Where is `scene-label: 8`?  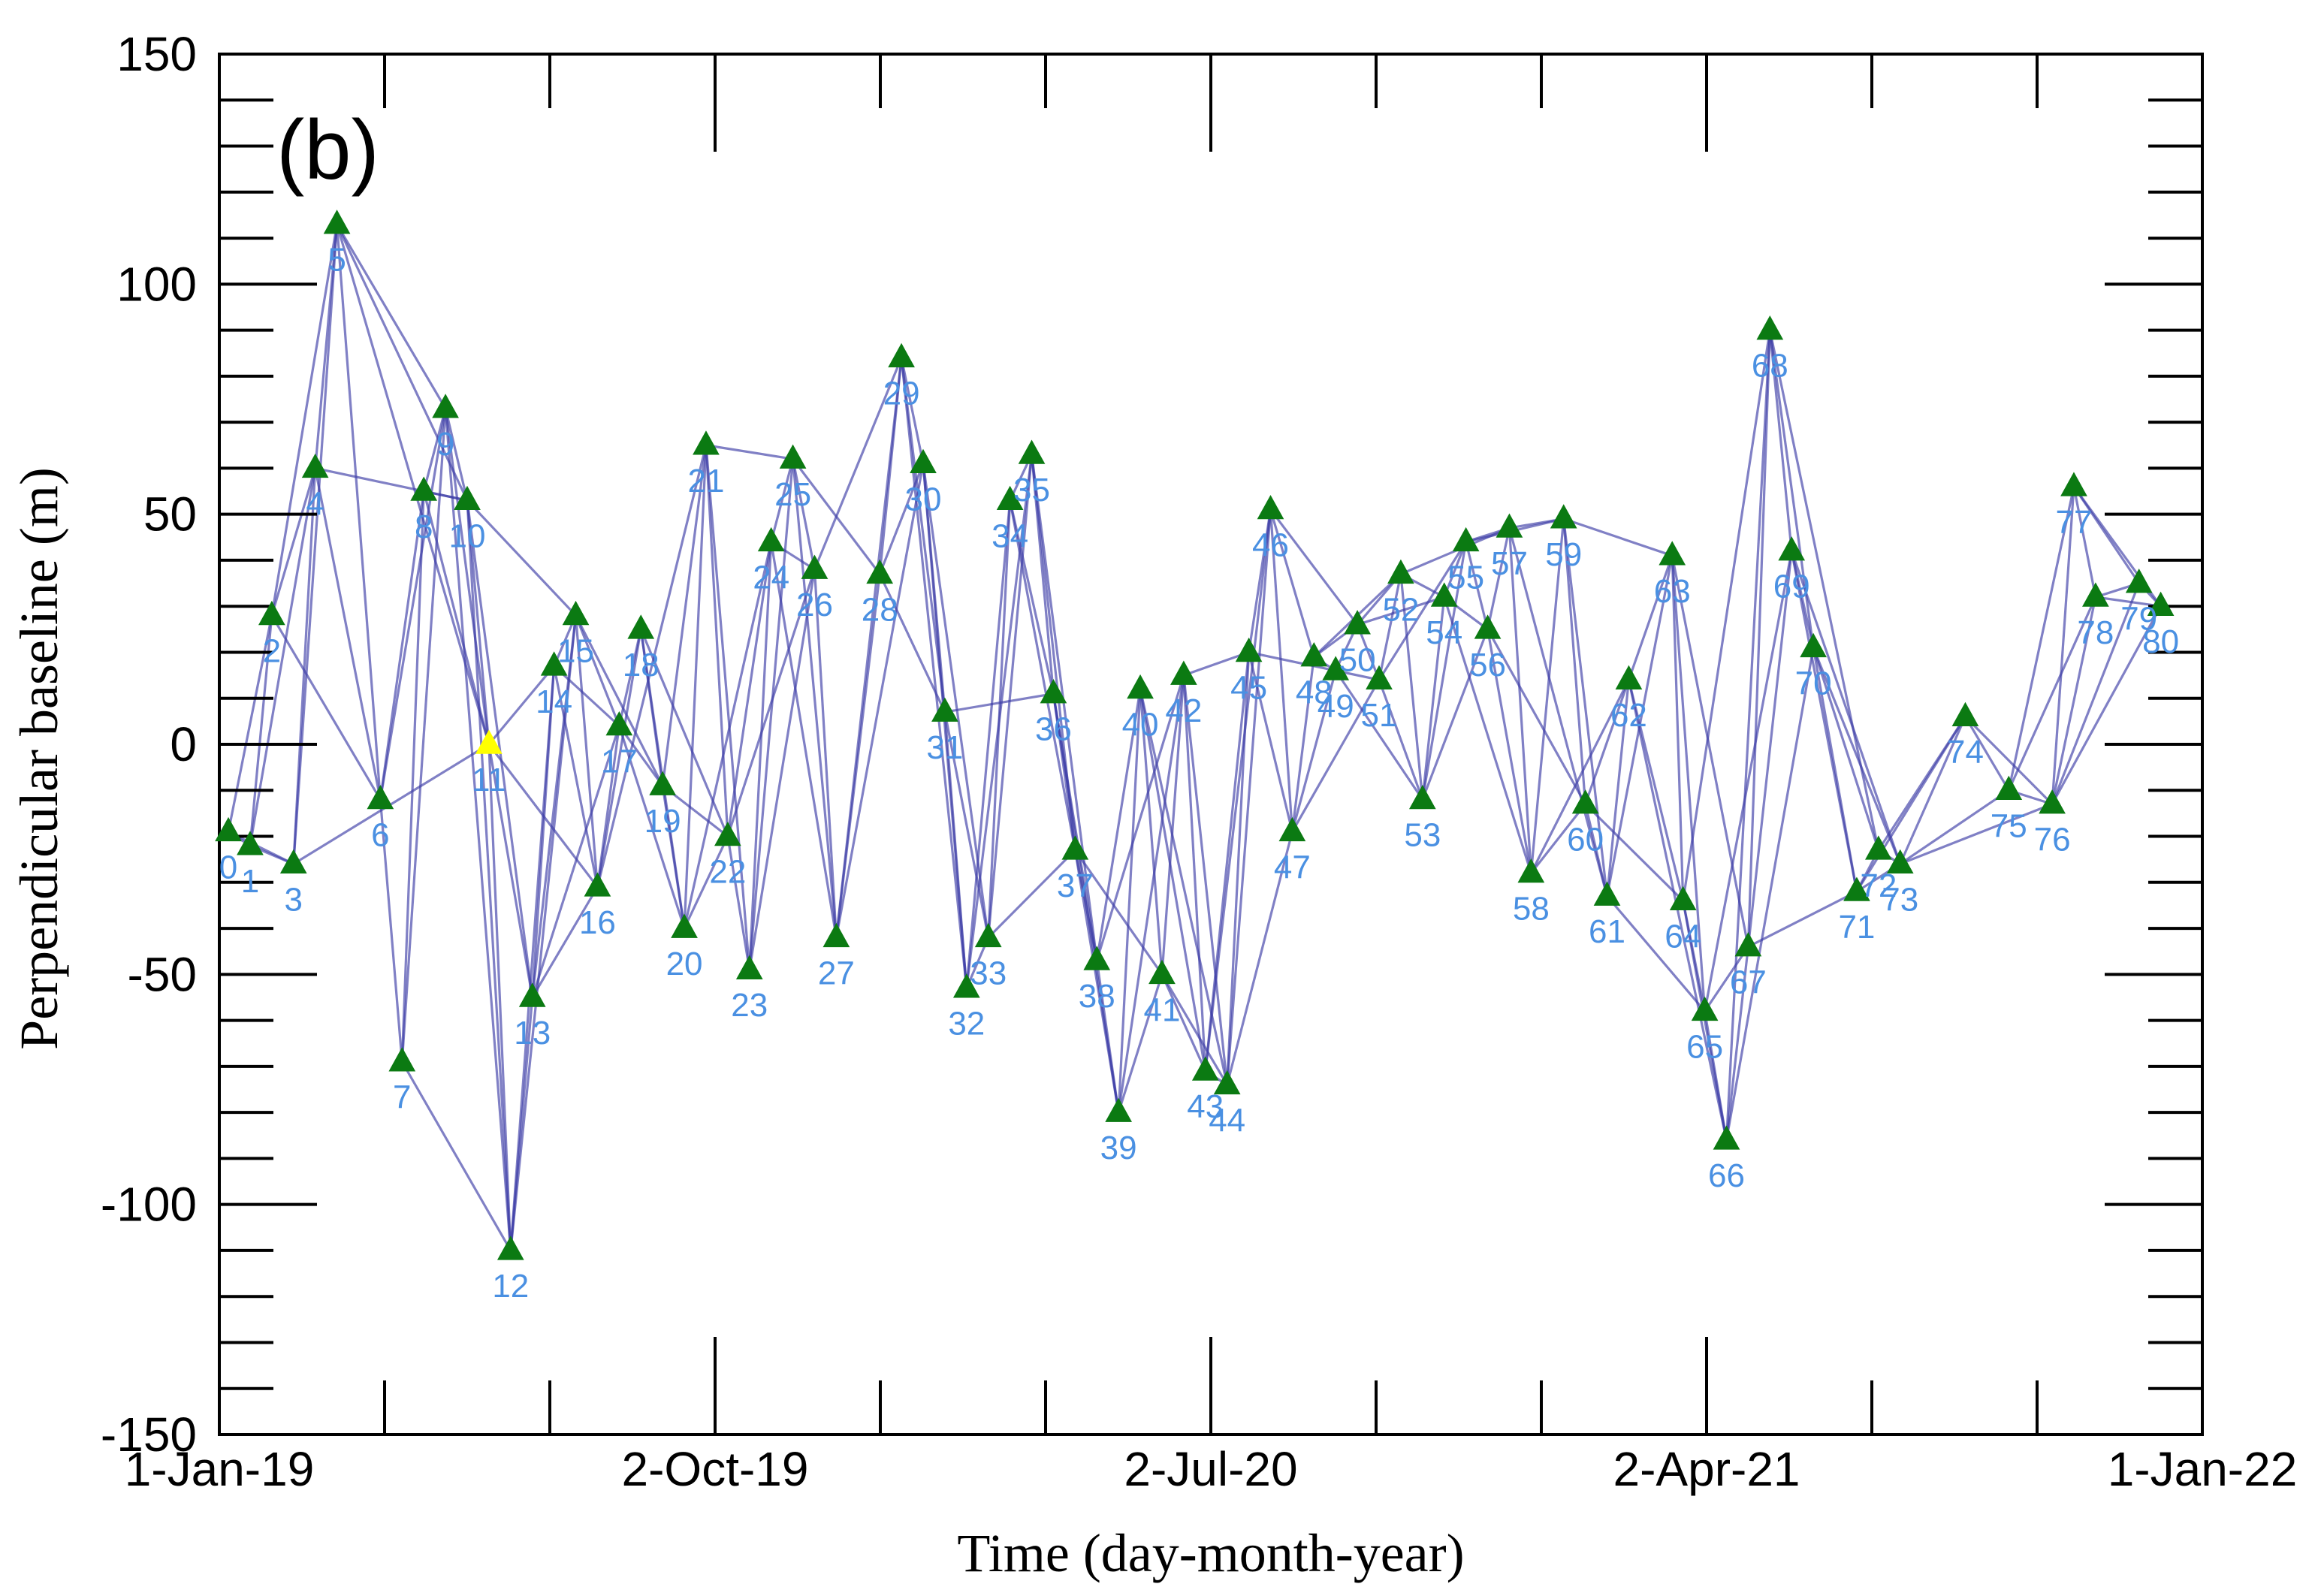
scene-label: 8 is located at coordinates (424, 526).